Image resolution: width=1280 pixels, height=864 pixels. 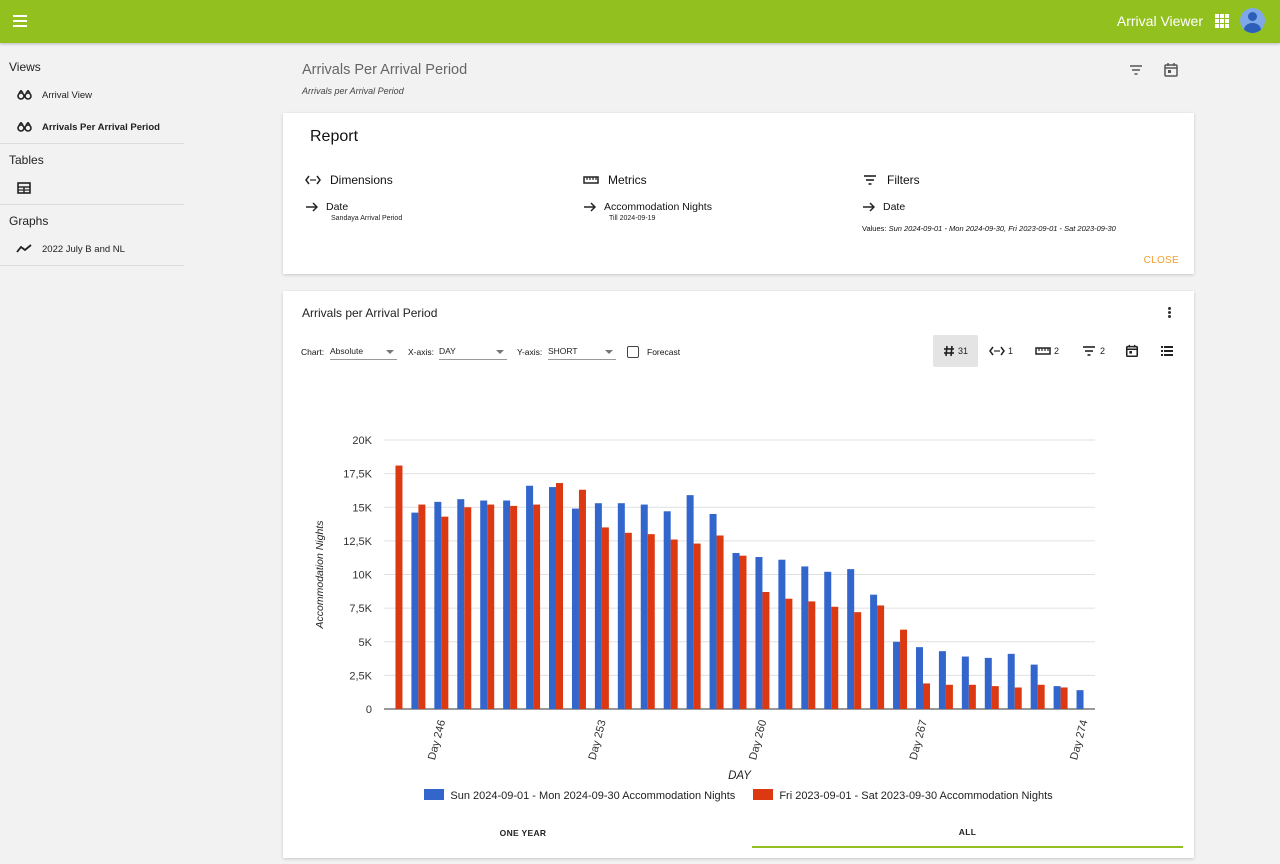 I want to click on yaxis-select: SHORT, so click(x=582, y=351).